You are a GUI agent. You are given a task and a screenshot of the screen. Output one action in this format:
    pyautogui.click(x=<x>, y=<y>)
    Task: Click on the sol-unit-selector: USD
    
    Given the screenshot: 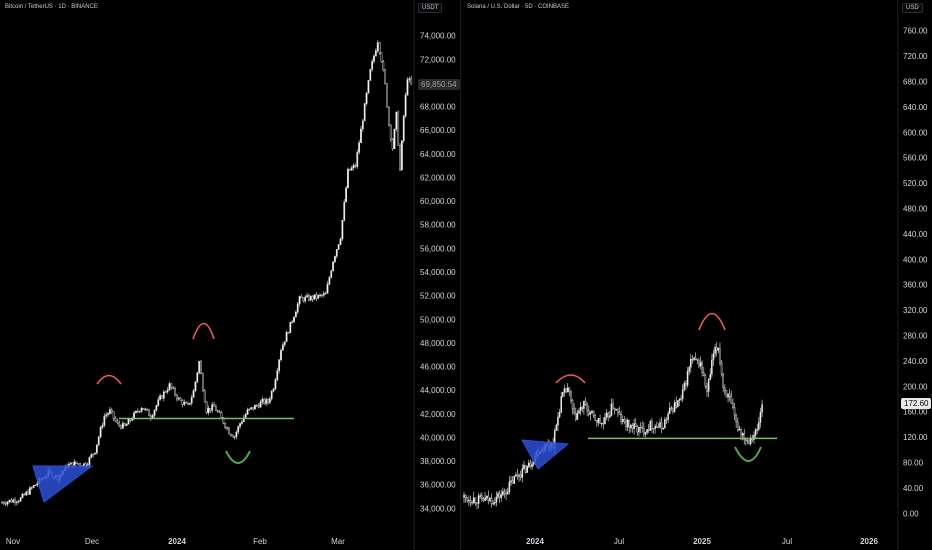 What is the action you would take?
    pyautogui.click(x=912, y=8)
    